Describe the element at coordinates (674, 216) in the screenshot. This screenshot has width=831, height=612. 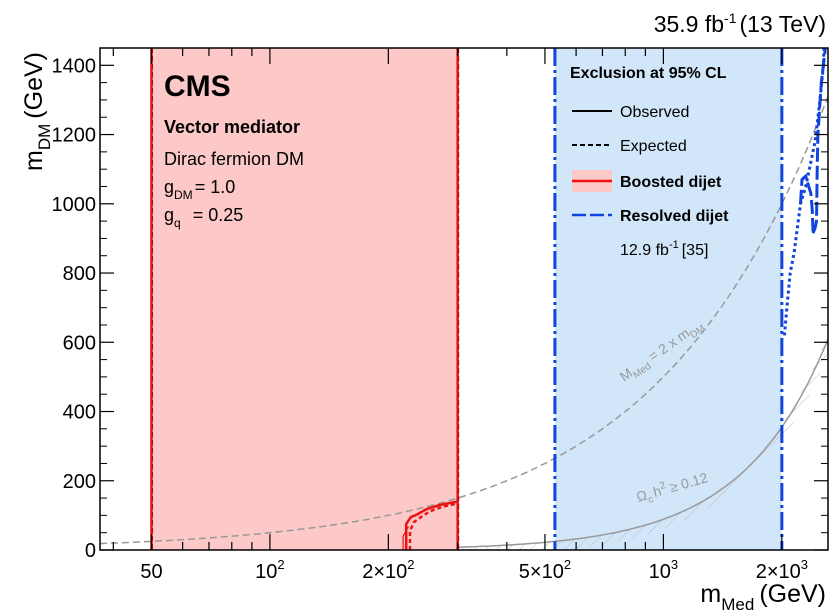
I see `legend-resolved-label: Resolved dijet` at that location.